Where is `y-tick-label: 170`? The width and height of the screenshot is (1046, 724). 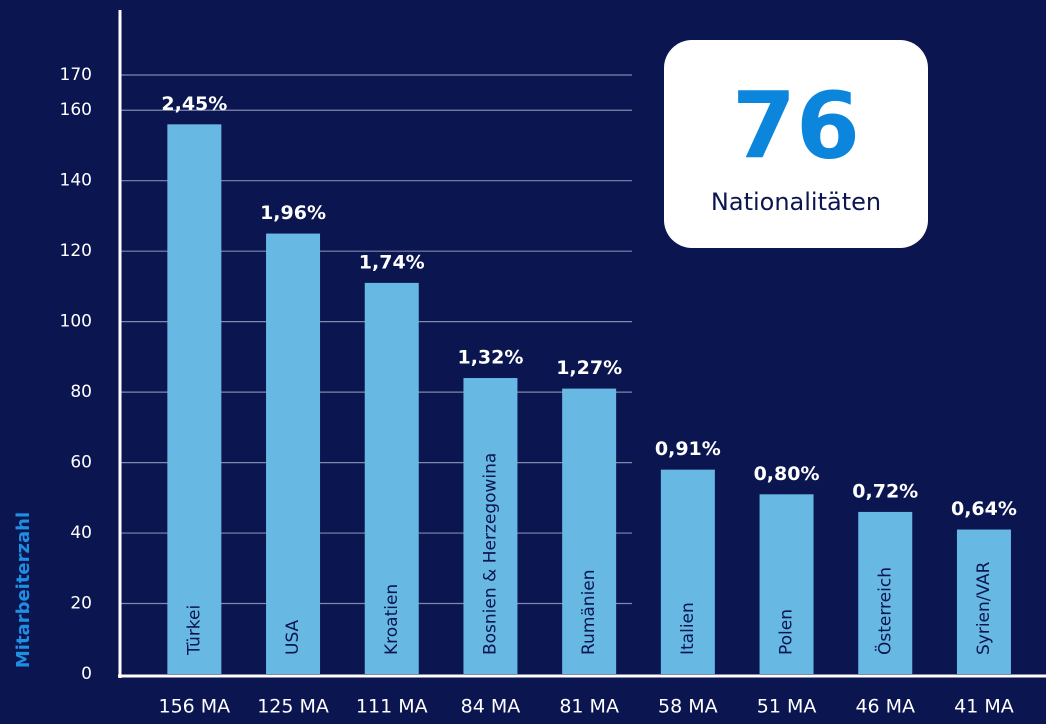
y-tick-label: 170 is located at coordinates (76, 75).